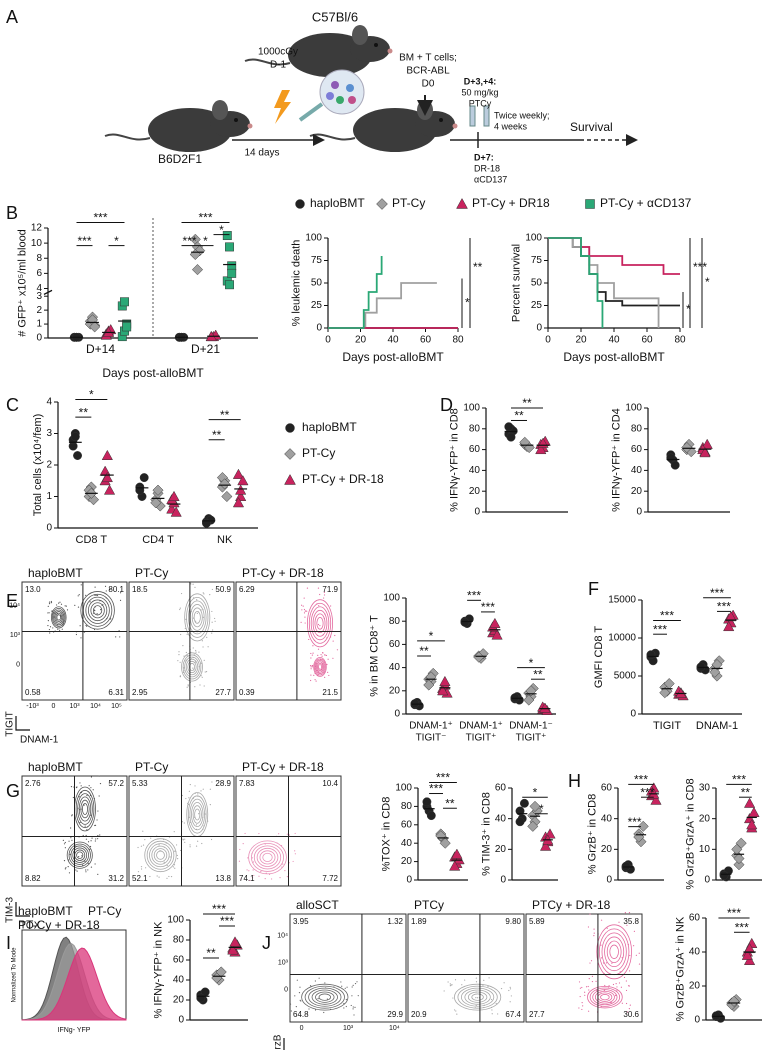 This screenshot has height=1050, width=771. What do you see at coordinates (484, 157) in the screenshot?
I see `label: D+7:` at bounding box center [484, 157].